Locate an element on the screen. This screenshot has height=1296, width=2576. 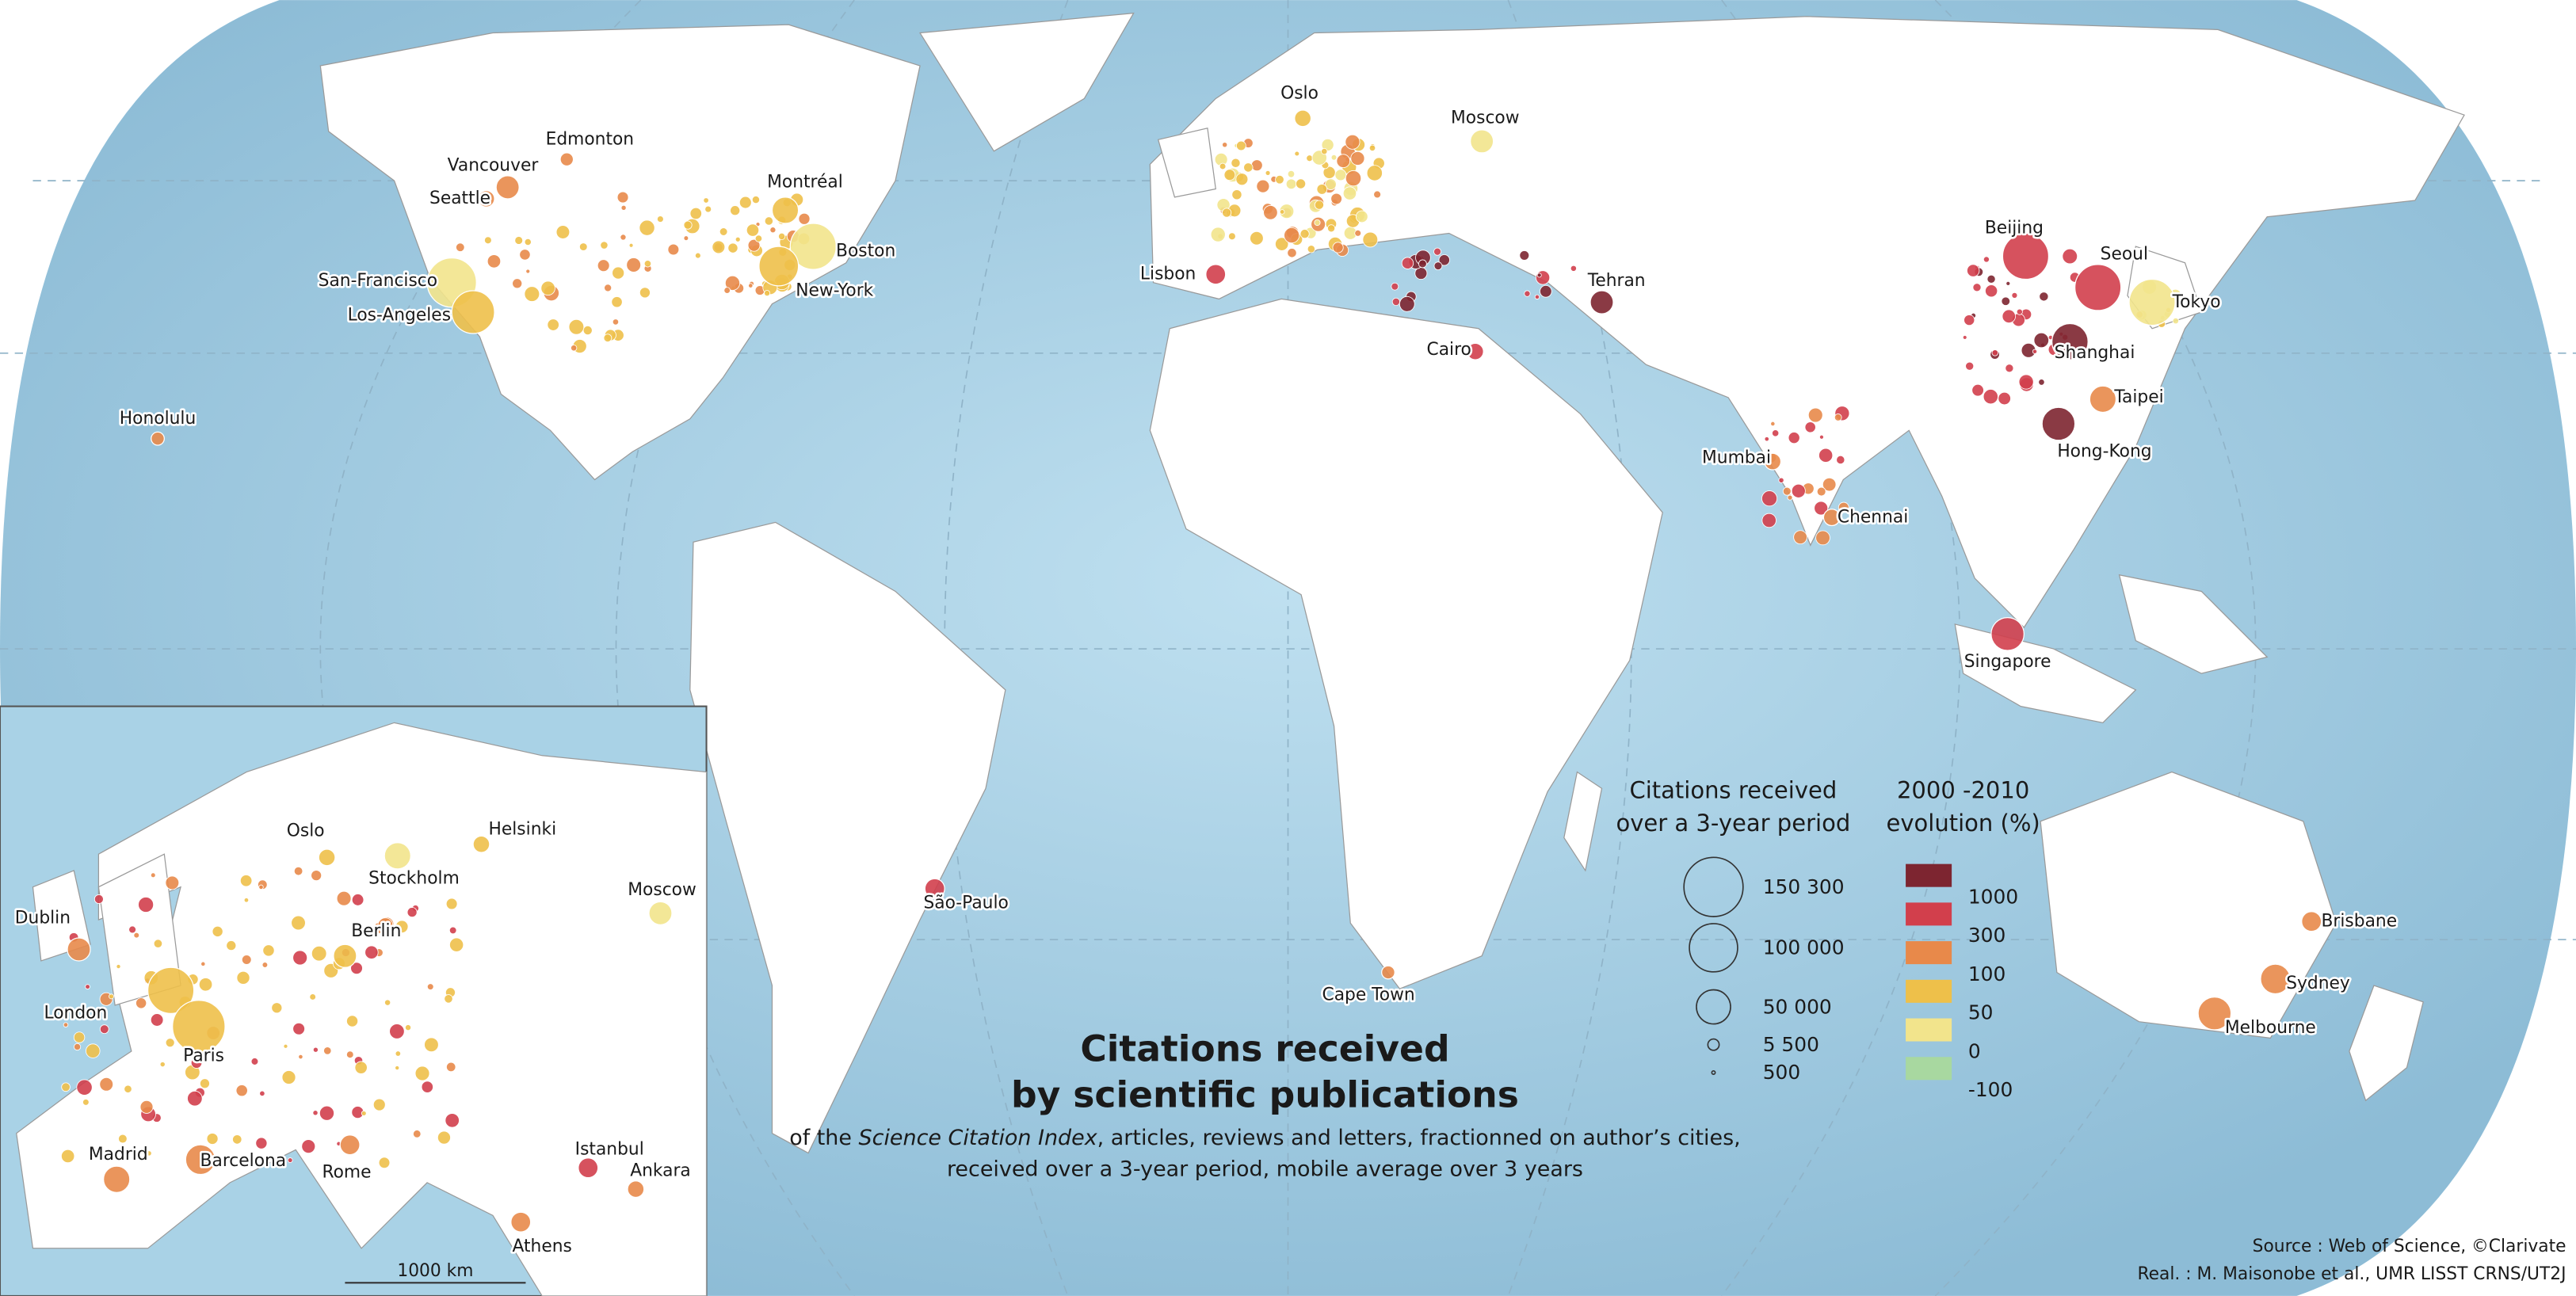
city-label: Stockholm is located at coordinates (414, 879).